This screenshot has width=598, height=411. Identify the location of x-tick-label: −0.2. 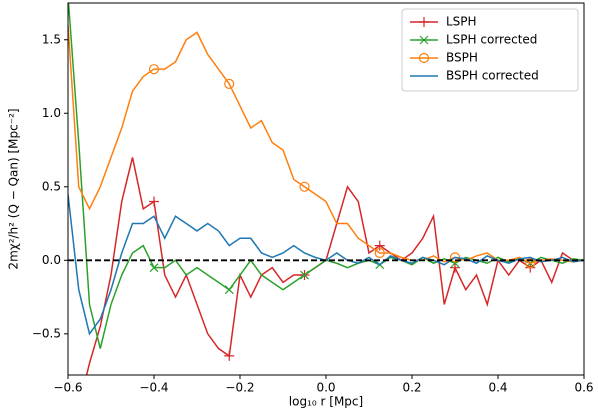
(239, 388).